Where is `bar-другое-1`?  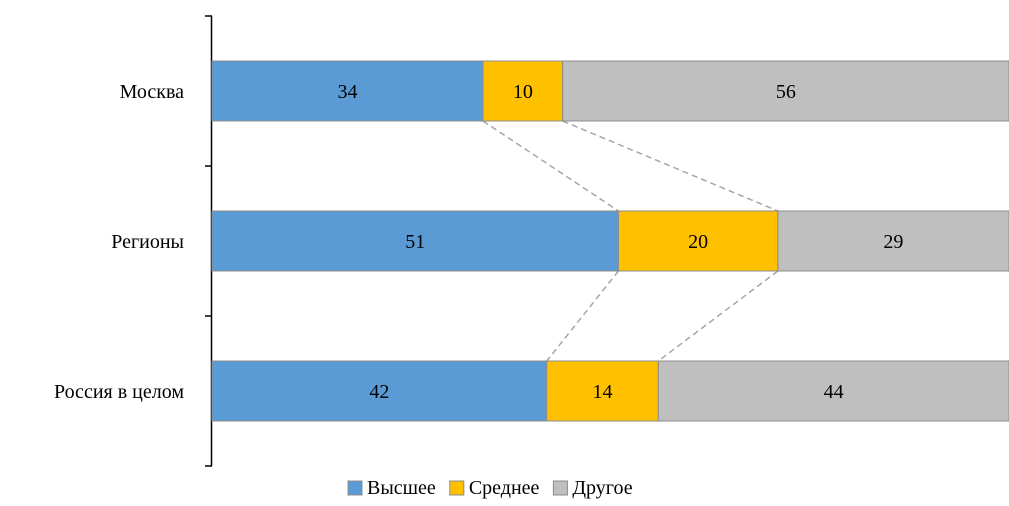
bar-другое-1 is located at coordinates (785, 91).